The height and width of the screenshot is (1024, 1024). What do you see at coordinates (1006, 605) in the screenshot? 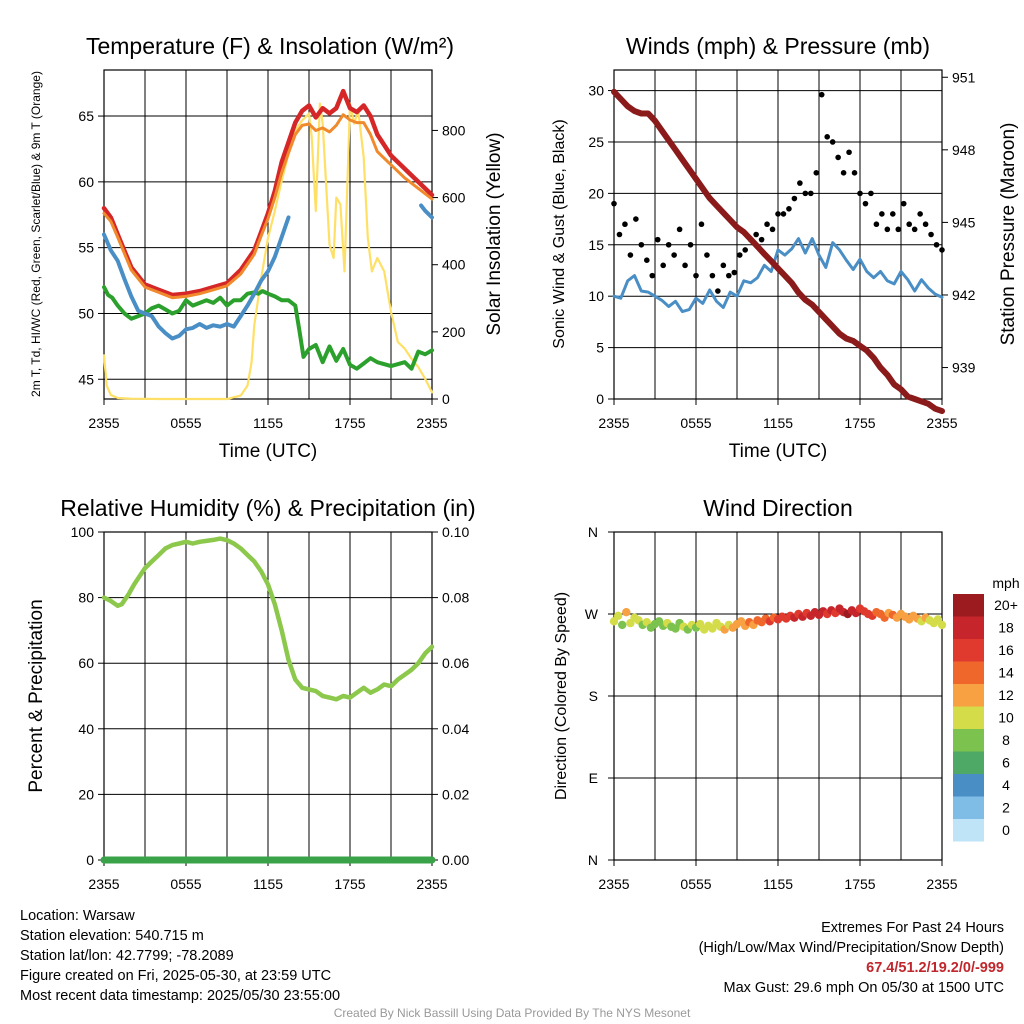
I see `colorbar-label: 20+` at bounding box center [1006, 605].